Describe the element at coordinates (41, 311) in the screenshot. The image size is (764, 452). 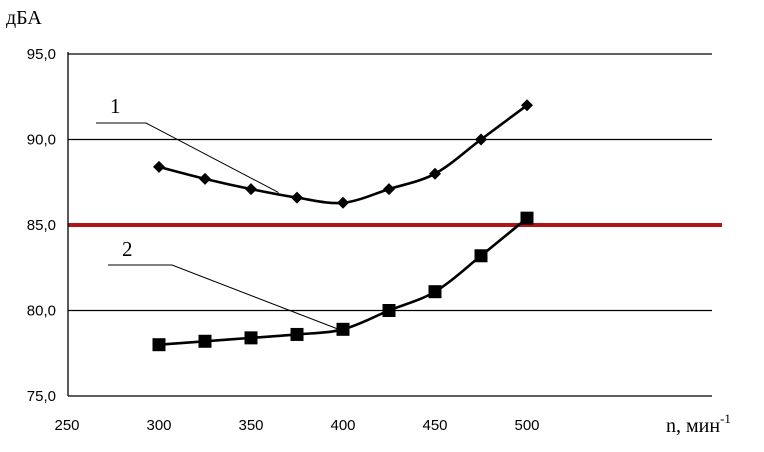
I see `y-tick-label: 80,0` at that location.